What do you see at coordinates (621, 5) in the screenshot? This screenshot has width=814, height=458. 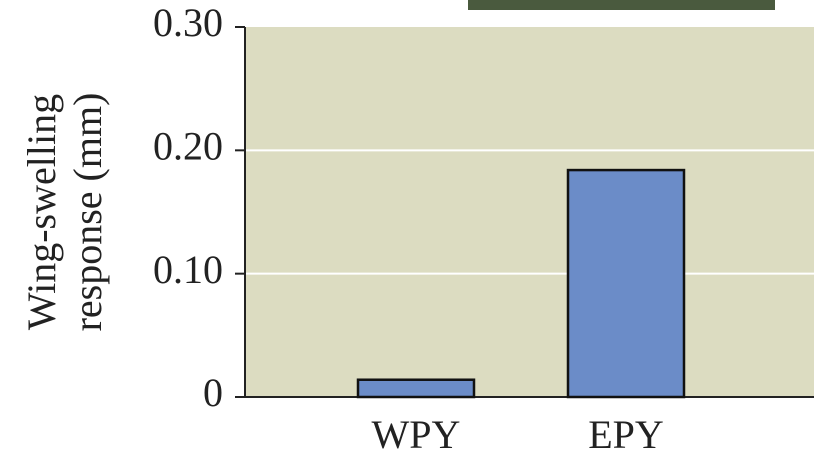 I see `photo-fragment` at bounding box center [621, 5].